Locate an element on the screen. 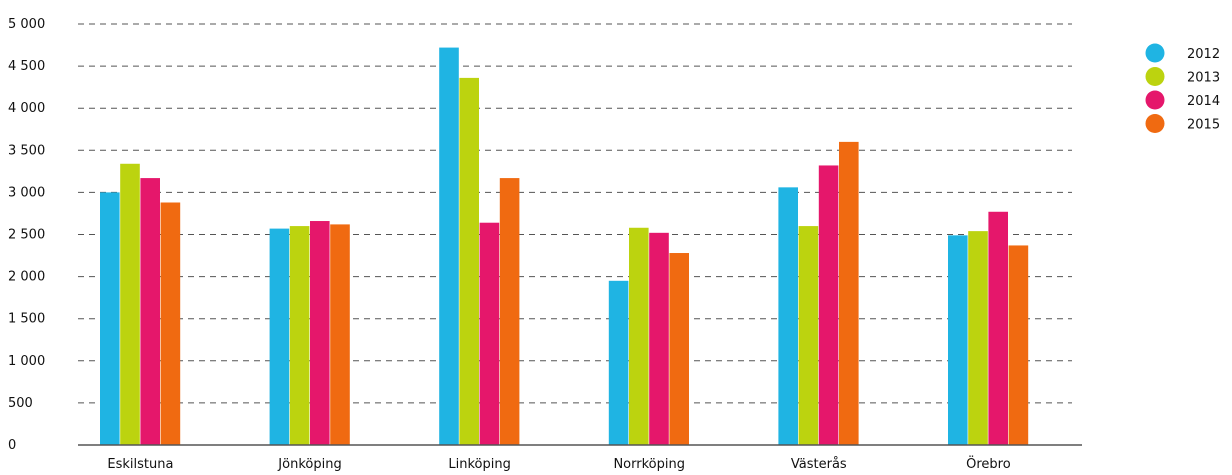 Image resolution: width=1232 pixels, height=475 pixels. y-tick-label: 3 500 is located at coordinates (26, 150).